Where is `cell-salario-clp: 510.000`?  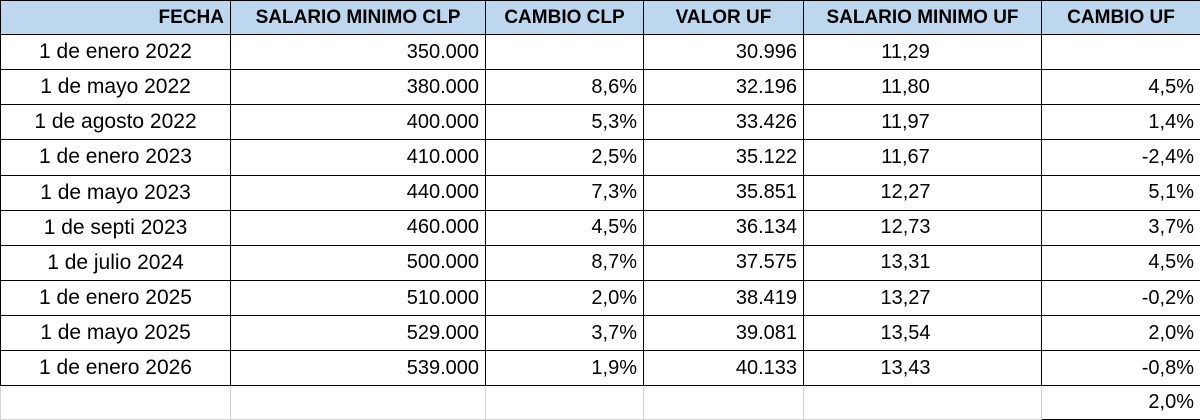
cell-salario-clp: 510.000 is located at coordinates (358, 298).